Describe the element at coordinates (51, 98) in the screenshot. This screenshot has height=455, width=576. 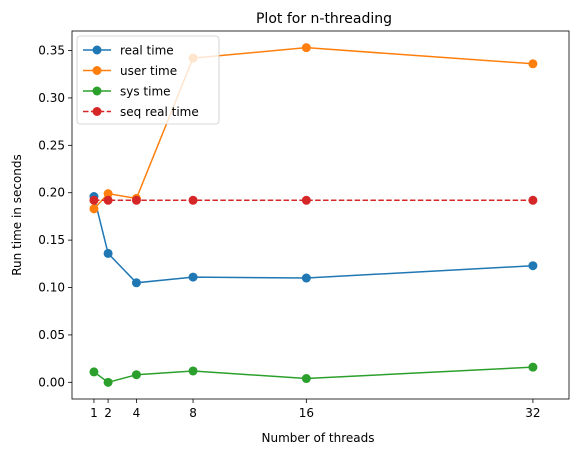
I see `y-tick-label: 0.30` at that location.